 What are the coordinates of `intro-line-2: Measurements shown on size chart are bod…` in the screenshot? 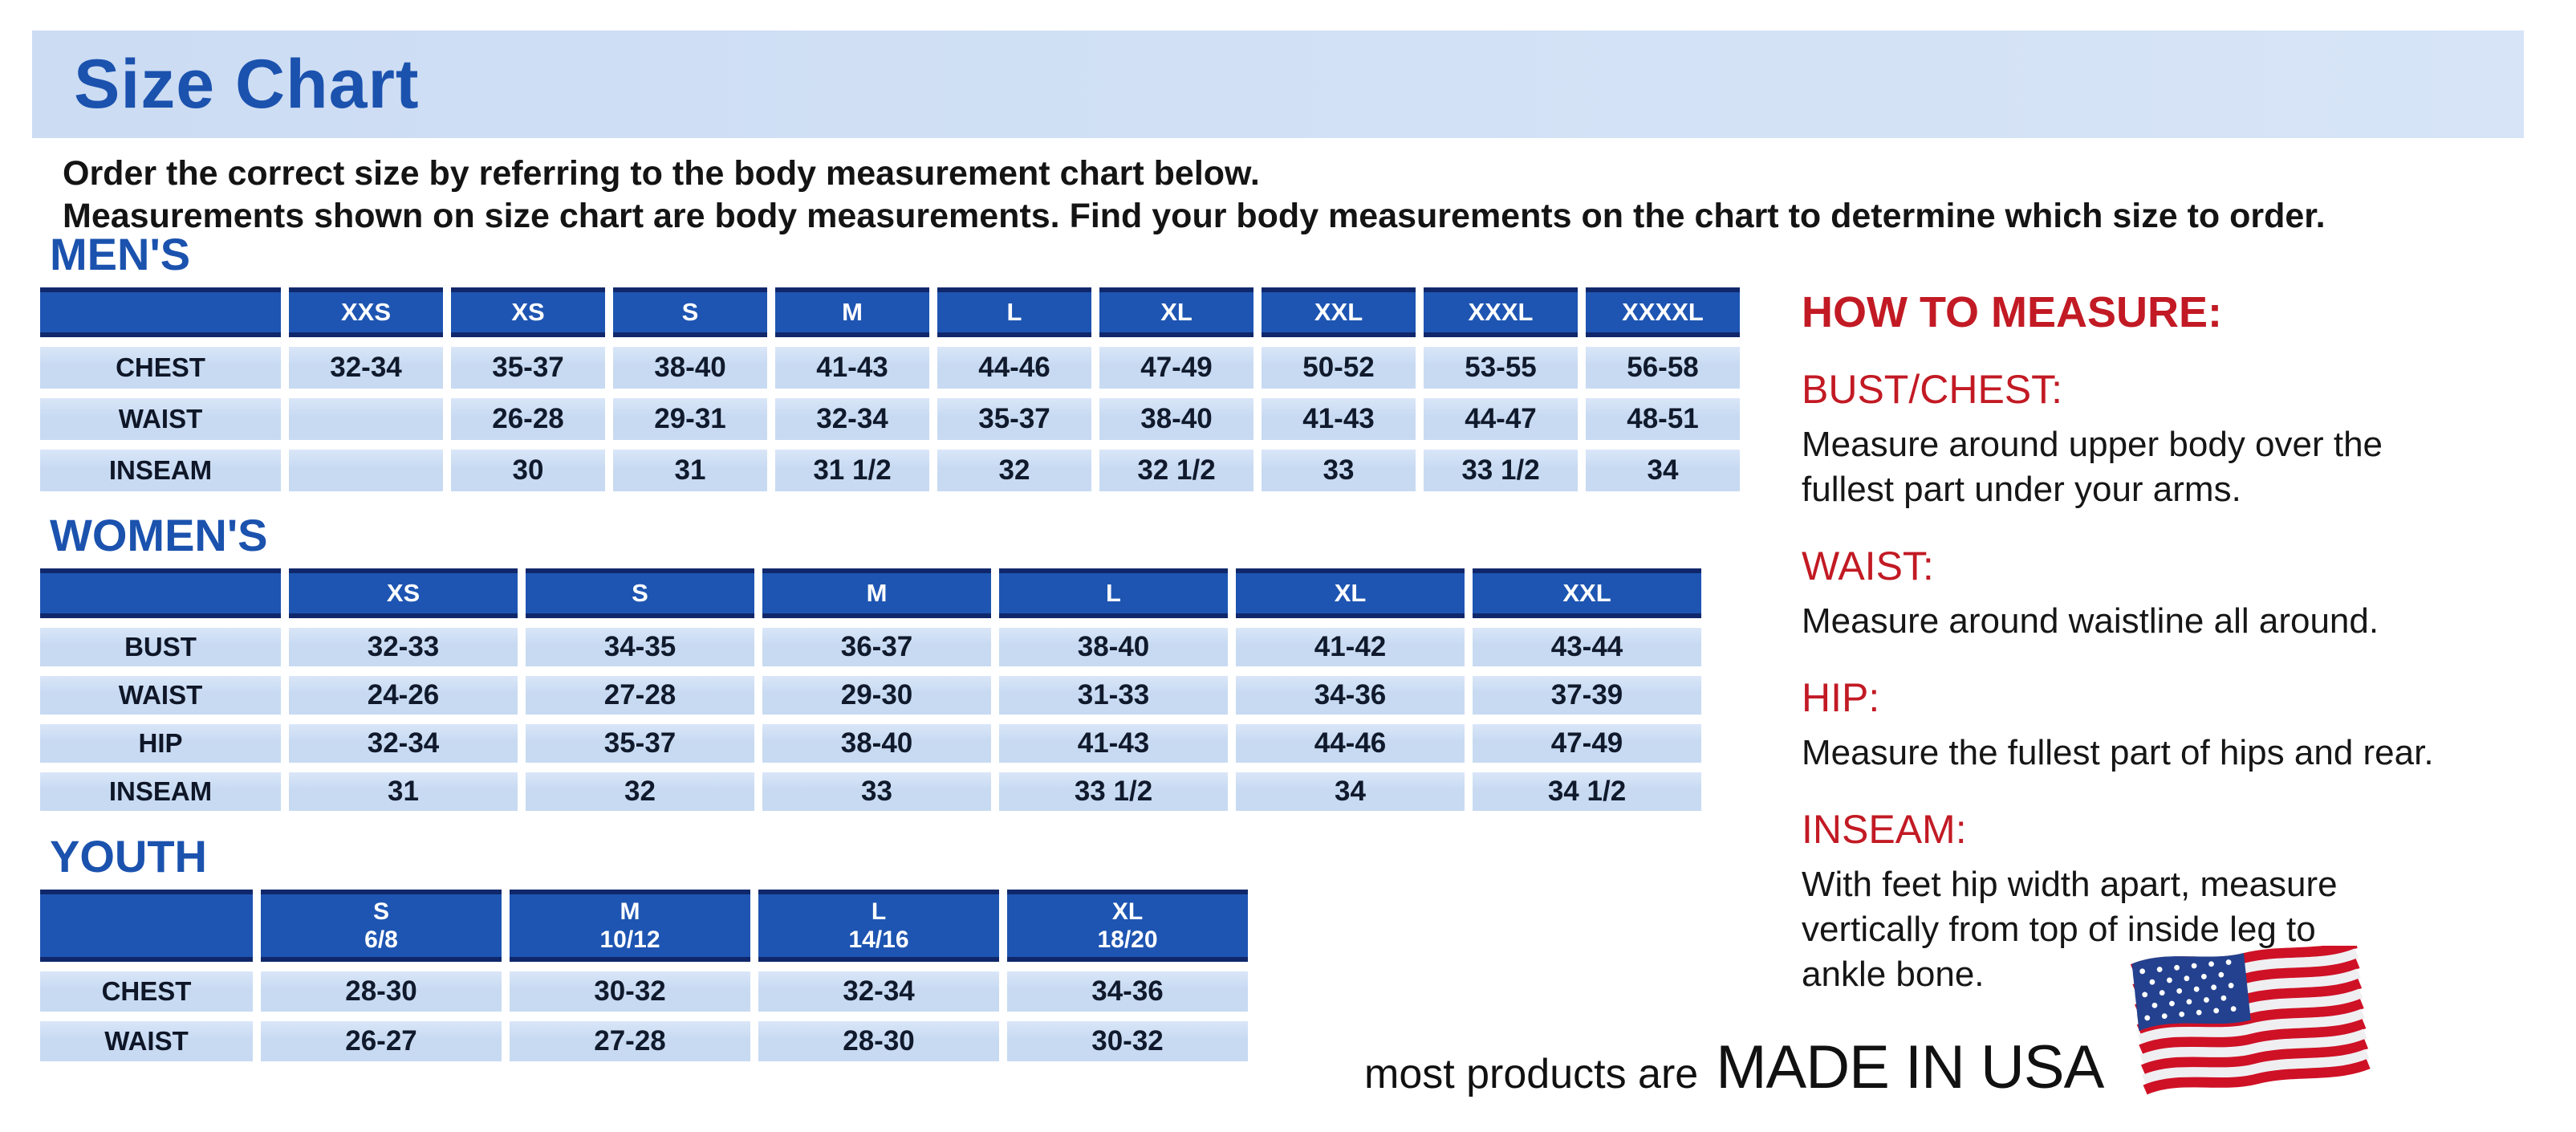 It's located at (1194, 216).